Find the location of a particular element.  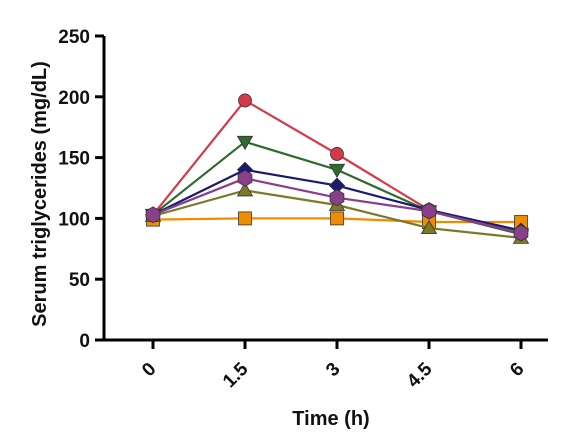

x-tick-label: 4.5 is located at coordinates (420, 375).